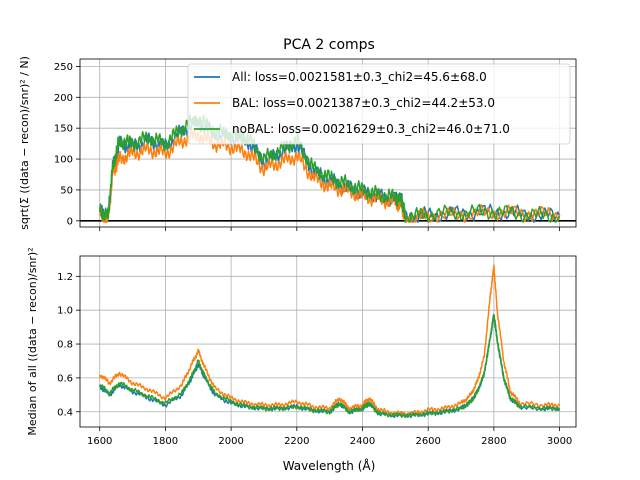 The image size is (640, 480). What do you see at coordinates (559, 441) in the screenshot?
I see `x-tick-label: 3000` at bounding box center [559, 441].